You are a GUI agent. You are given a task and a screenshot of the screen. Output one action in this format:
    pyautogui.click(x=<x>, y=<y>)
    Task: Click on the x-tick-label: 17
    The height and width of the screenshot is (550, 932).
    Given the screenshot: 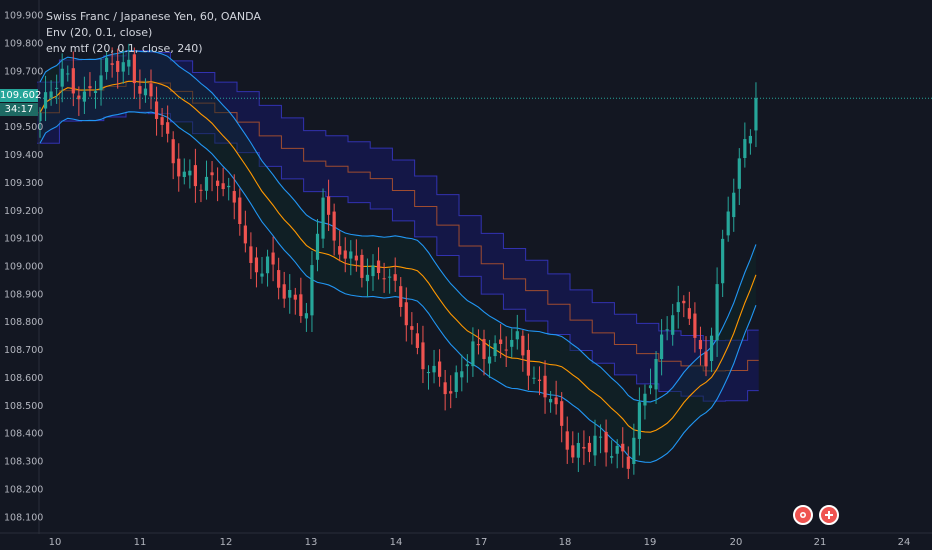 What is the action you would take?
    pyautogui.click(x=481, y=542)
    